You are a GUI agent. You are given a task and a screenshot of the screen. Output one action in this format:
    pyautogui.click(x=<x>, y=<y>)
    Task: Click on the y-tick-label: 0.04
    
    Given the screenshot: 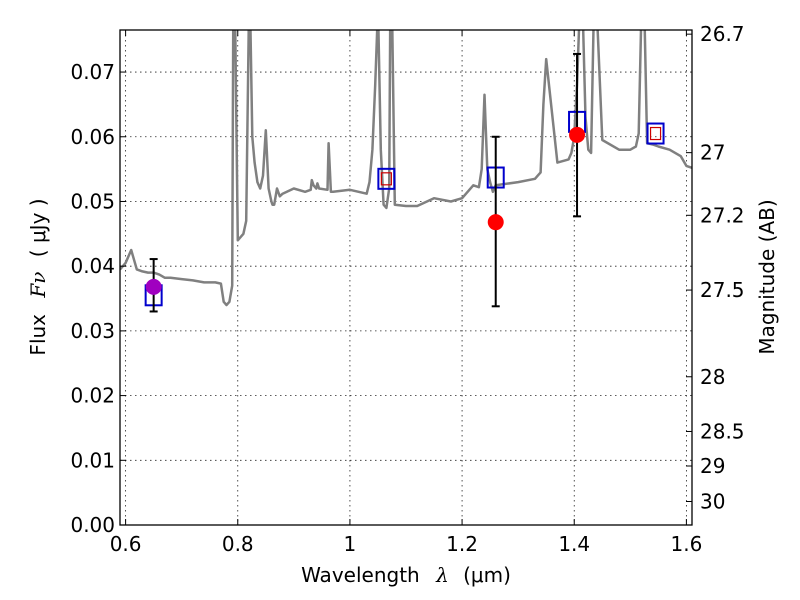 What is the action you would take?
    pyautogui.click(x=92, y=266)
    